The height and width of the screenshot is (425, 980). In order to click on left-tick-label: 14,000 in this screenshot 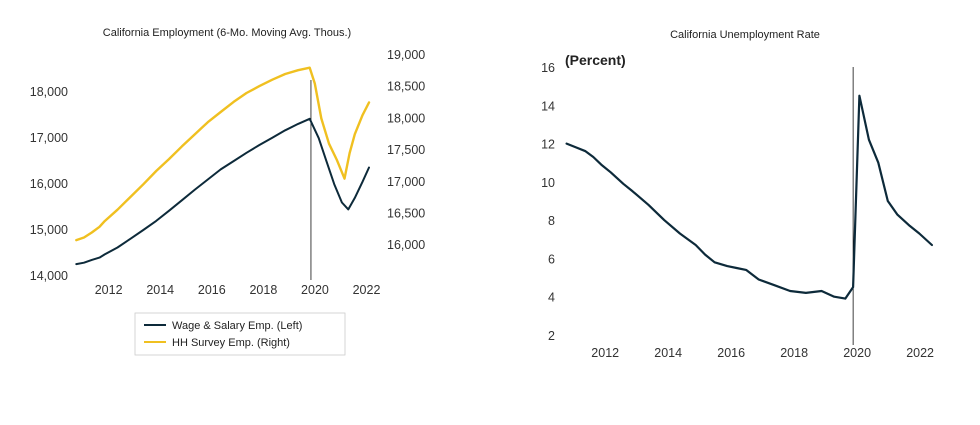, I will do `click(49, 276)`.